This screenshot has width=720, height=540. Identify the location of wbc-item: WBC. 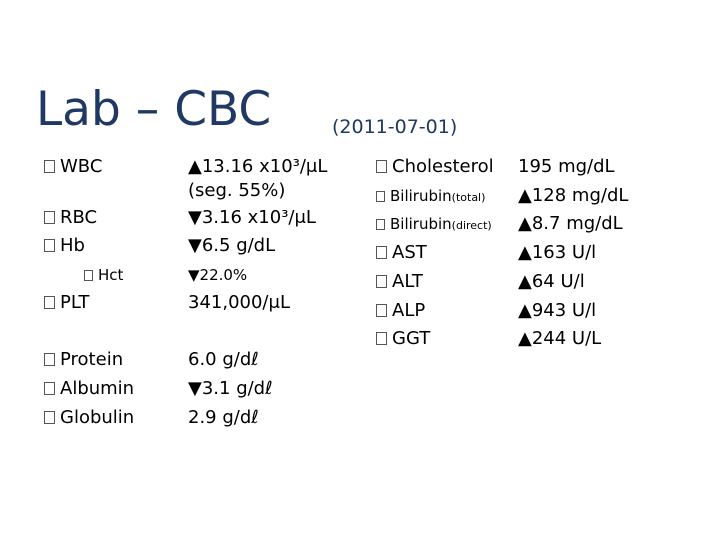
(73, 167).